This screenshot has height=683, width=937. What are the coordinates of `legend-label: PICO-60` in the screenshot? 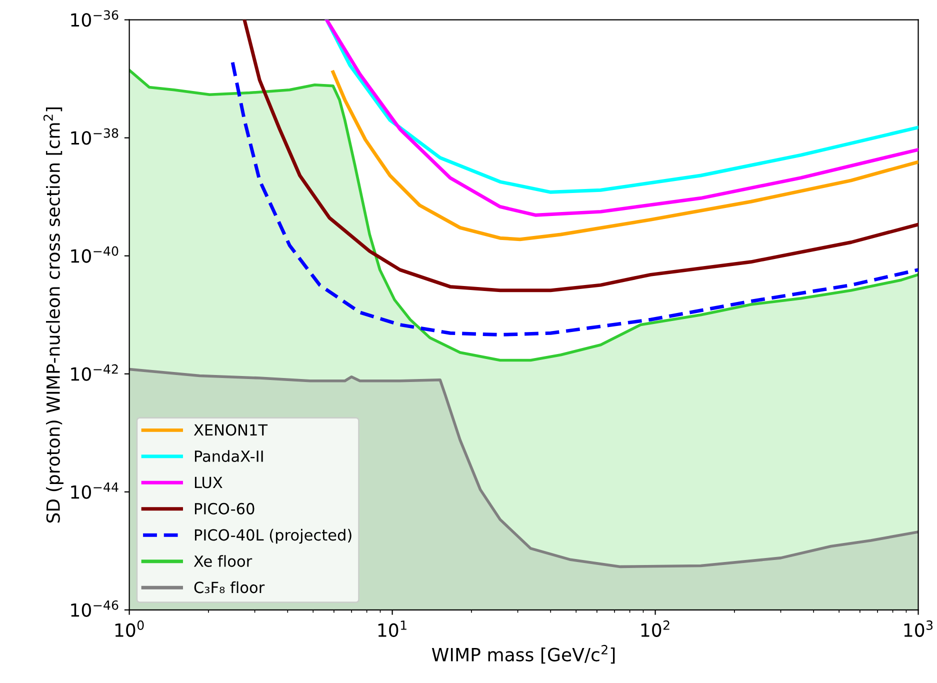 It's located at (224, 508).